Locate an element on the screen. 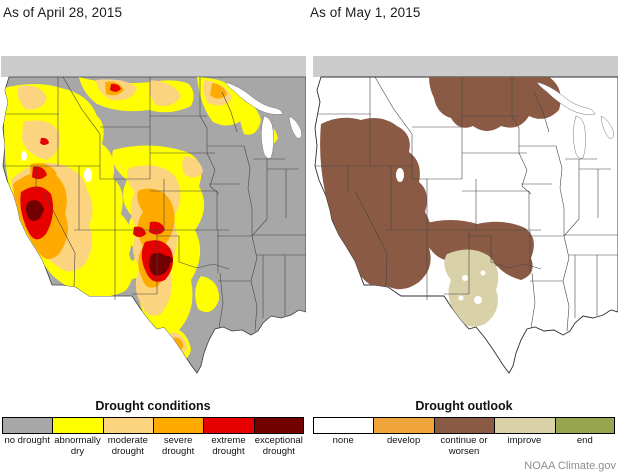 The width and height of the screenshot is (620, 475). legend-item-abnormally-dry: abnormally dry is located at coordinates (78, 437).